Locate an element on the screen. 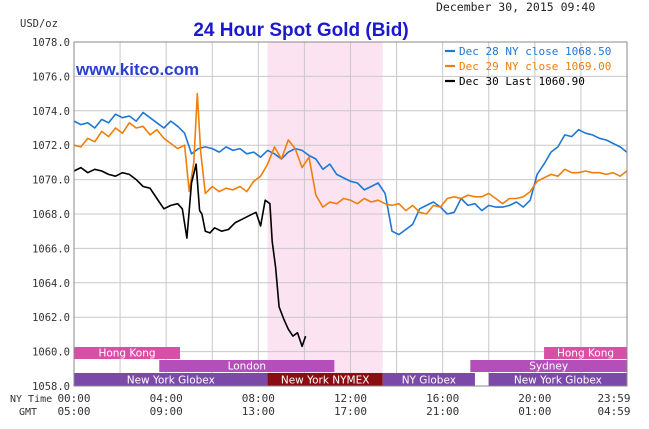 Image resolution: width=649 pixels, height=429 pixels. y-tick-label: 1058.0 is located at coordinates (51, 387).